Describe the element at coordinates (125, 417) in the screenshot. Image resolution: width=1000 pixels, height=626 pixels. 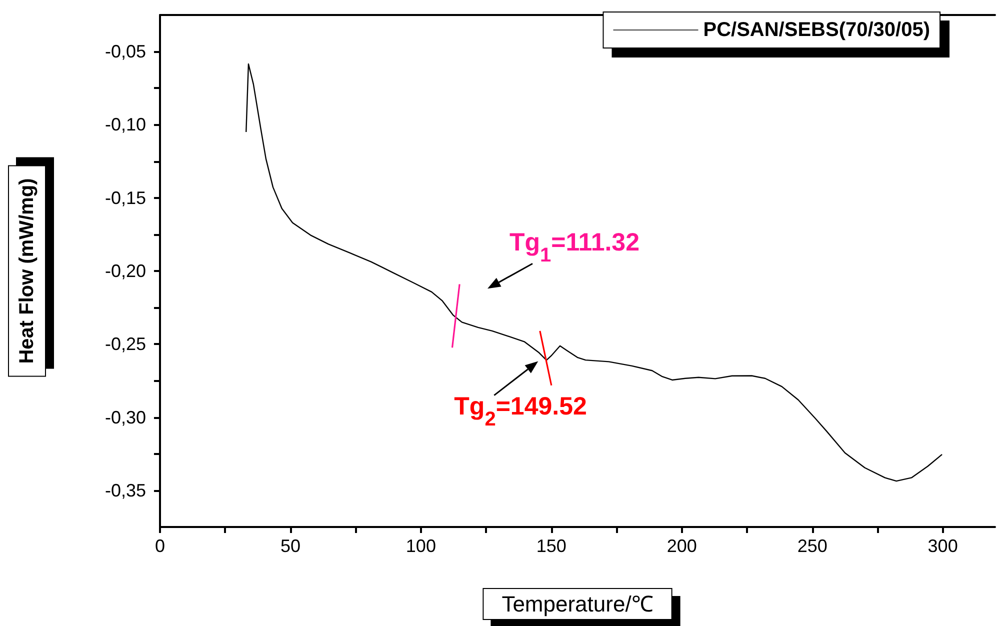
I see `y-tick-label: -0,30` at that location.